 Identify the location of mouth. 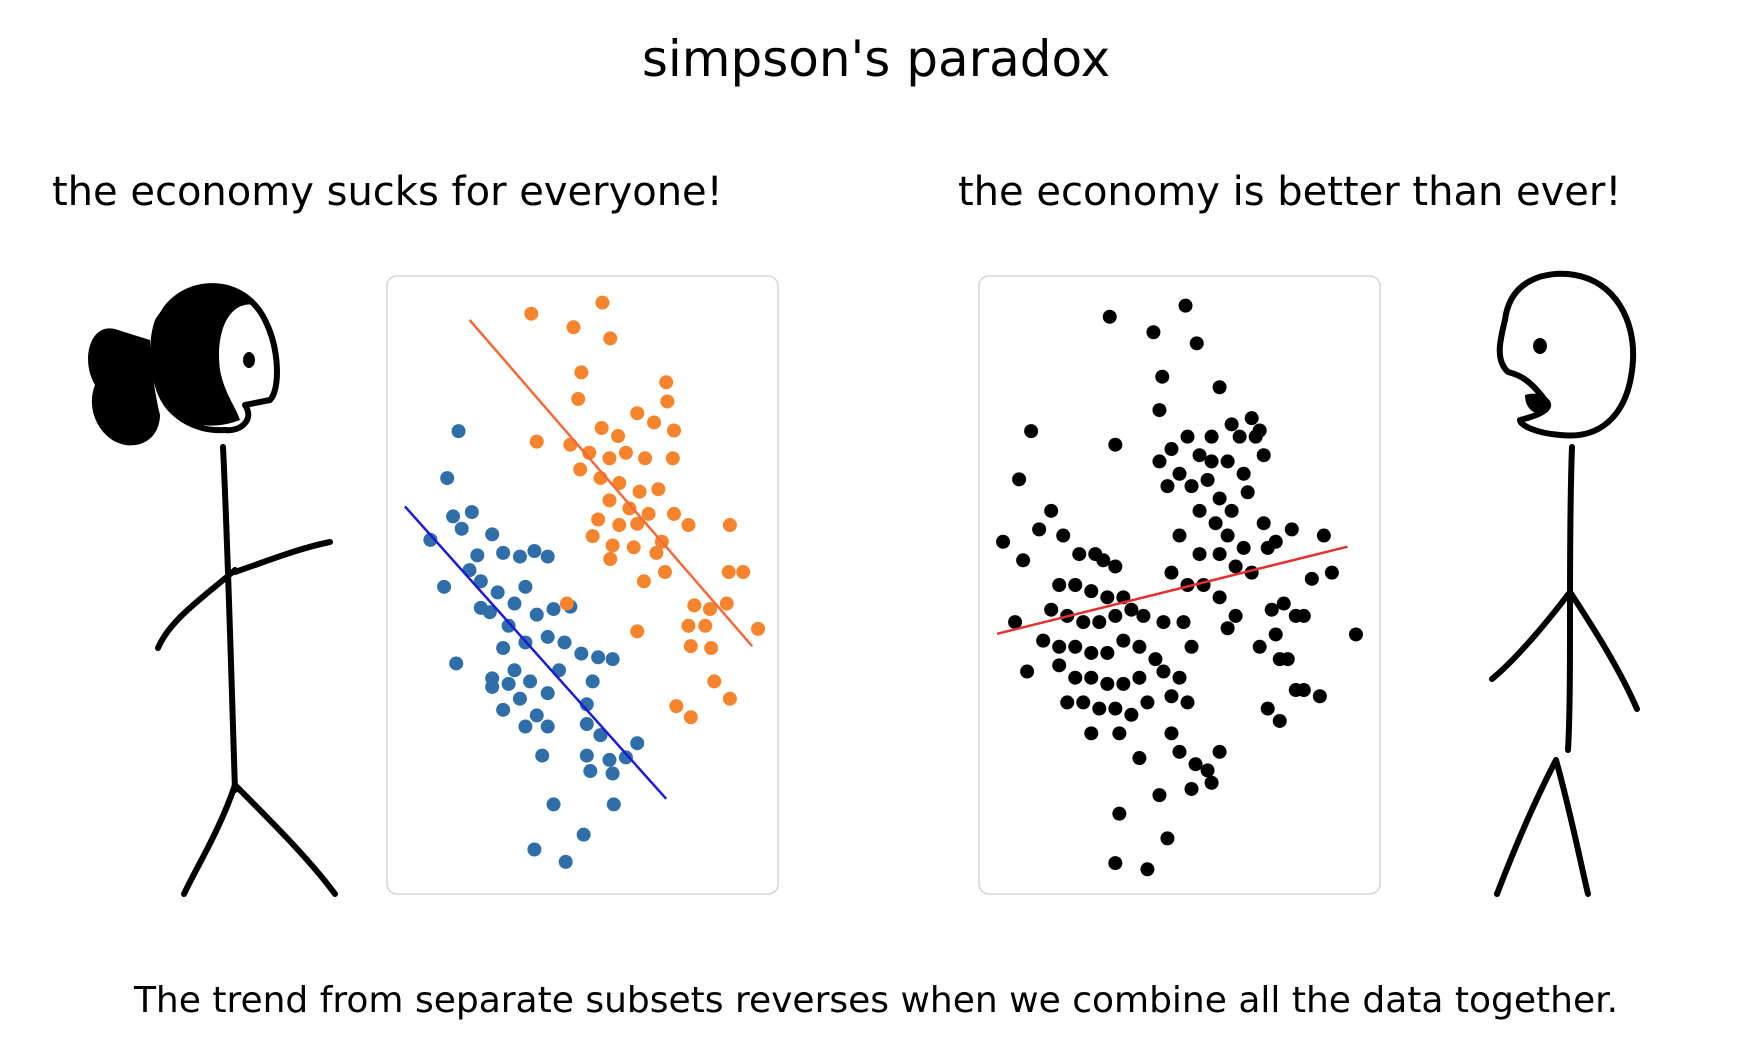
(1537, 403).